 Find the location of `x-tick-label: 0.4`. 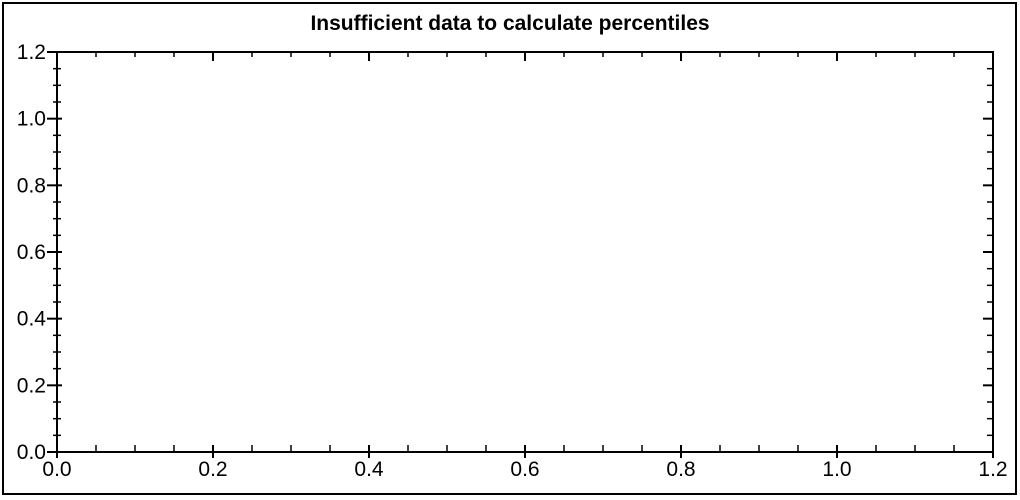

x-tick-label: 0.4 is located at coordinates (369, 469).